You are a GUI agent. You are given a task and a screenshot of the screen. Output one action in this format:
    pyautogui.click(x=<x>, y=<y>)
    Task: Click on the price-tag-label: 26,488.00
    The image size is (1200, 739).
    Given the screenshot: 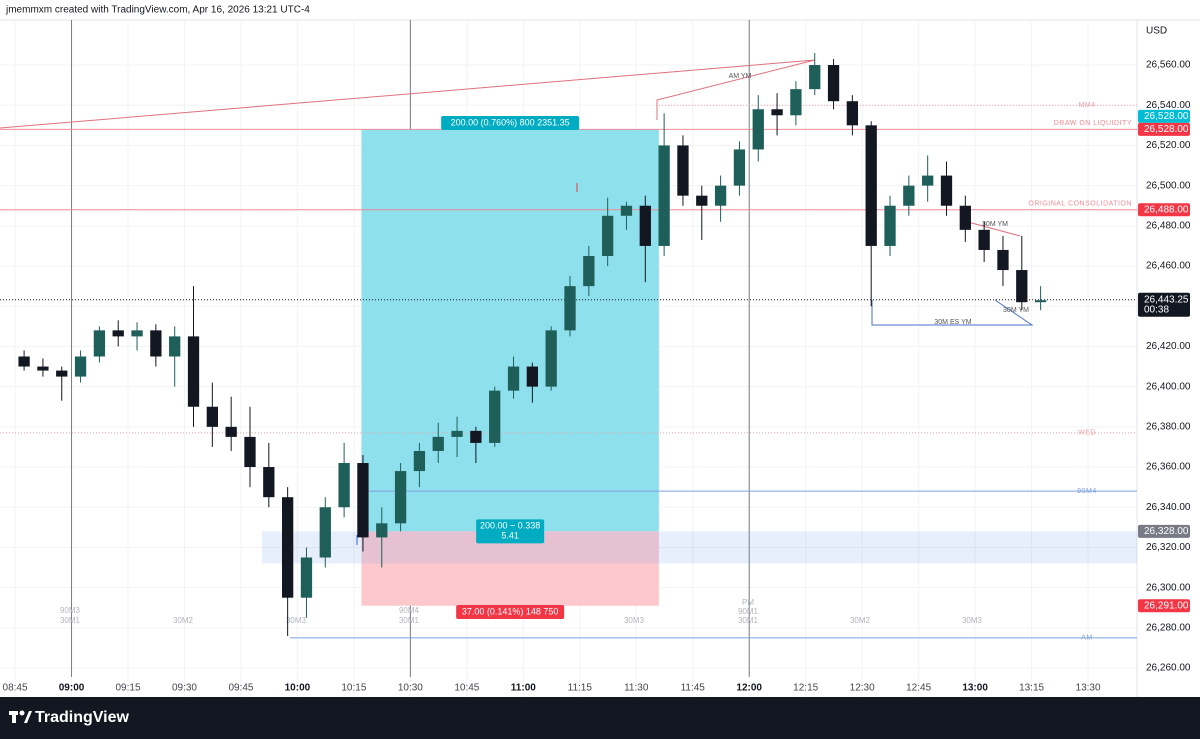 What is the action you would take?
    pyautogui.click(x=1166, y=209)
    